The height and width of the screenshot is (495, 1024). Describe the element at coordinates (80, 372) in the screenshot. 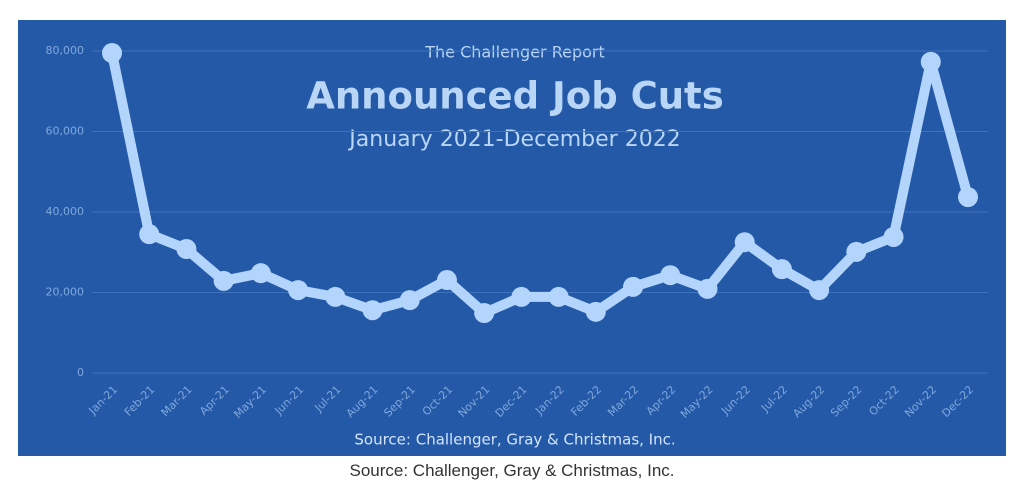

I see `y-tick-label: 0` at that location.